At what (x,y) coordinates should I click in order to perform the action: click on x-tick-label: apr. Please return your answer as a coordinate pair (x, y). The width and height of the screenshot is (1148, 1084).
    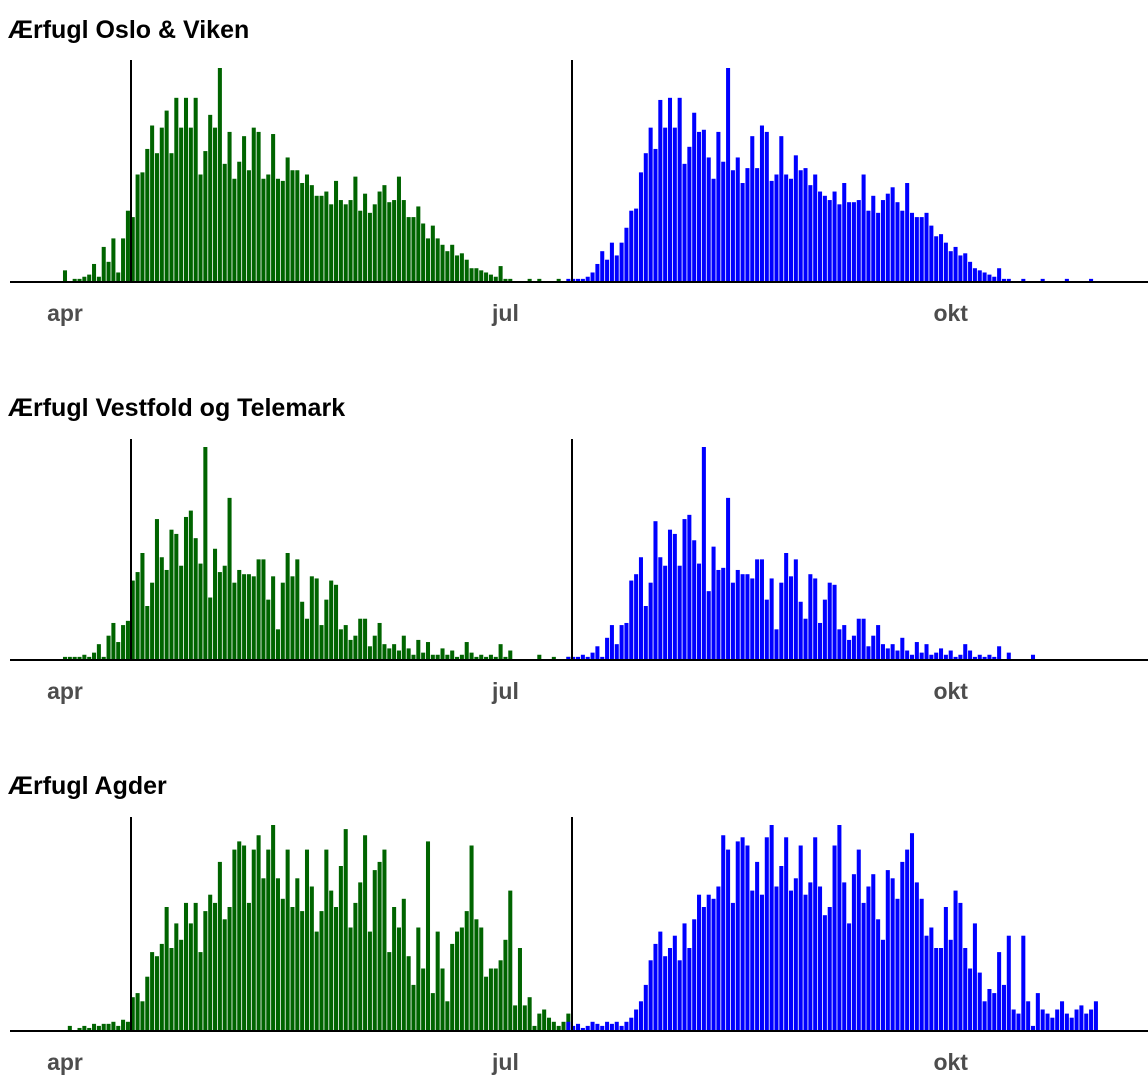
    Looking at the image, I should click on (65, 691).